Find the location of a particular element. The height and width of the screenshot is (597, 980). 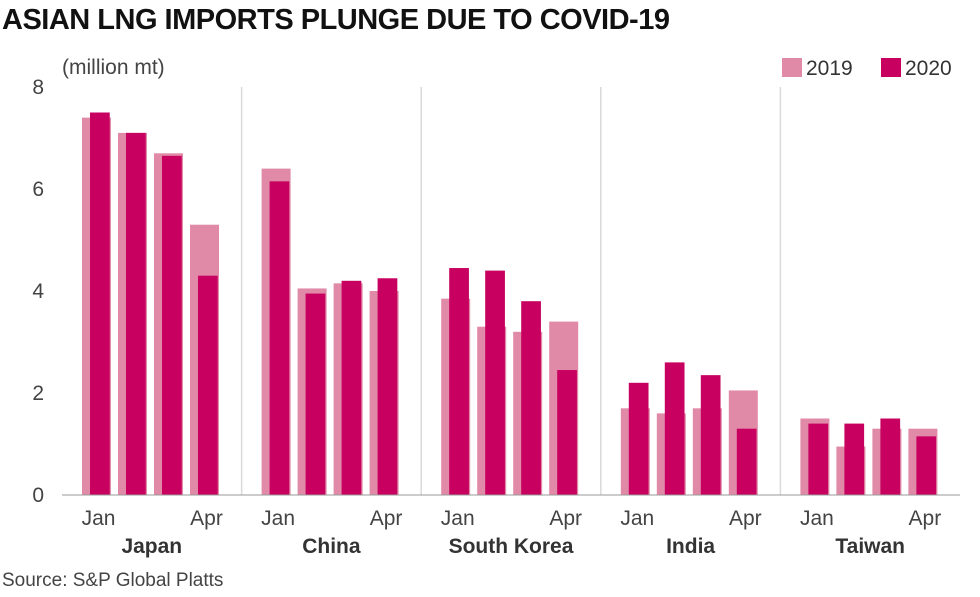

country-label: India is located at coordinates (690, 546).